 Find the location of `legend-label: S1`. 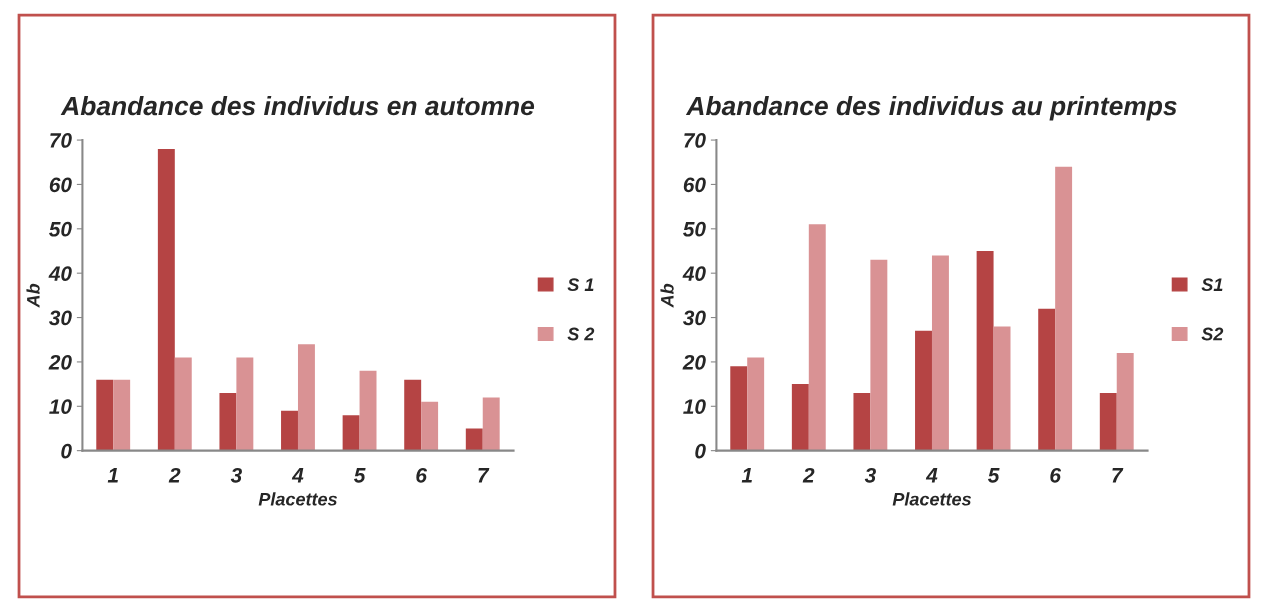

legend-label: S1 is located at coordinates (1212, 285).